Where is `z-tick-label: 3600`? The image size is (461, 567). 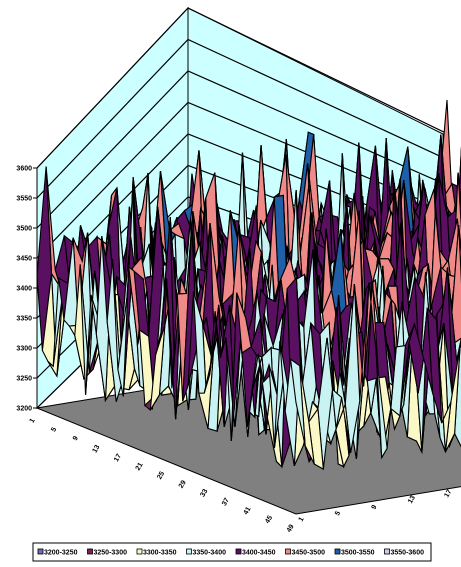 z-tick-label: 3600 is located at coordinates (24, 169).